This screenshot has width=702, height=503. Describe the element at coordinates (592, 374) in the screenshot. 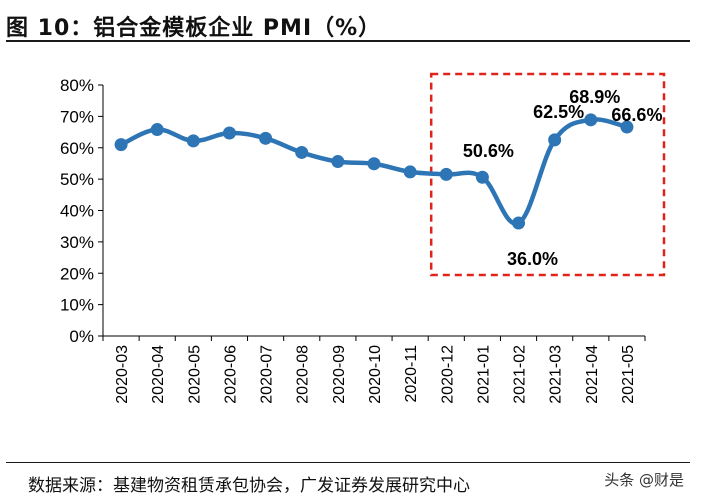

I see `x-tick-label: 2021-04` at that location.